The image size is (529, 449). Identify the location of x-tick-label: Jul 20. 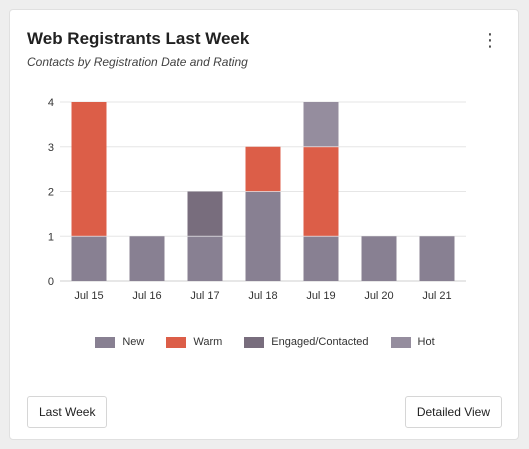
(378, 296).